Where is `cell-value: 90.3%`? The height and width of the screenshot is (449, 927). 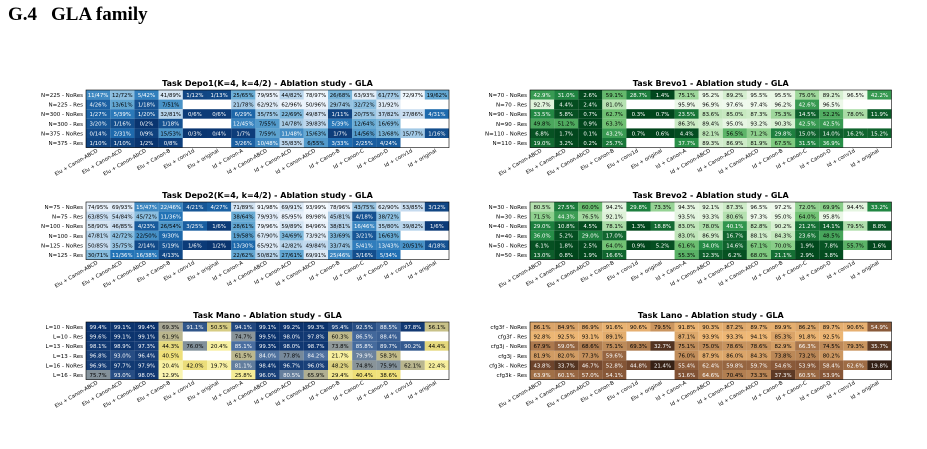
cell-value: 90.3% is located at coordinates (710, 328).